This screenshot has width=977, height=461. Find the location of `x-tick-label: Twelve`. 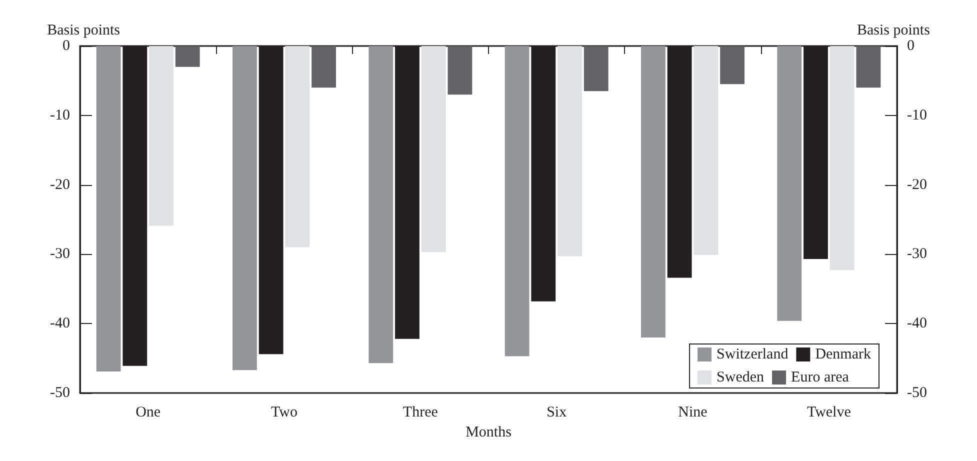

x-tick-label: Twelve is located at coordinates (829, 412).